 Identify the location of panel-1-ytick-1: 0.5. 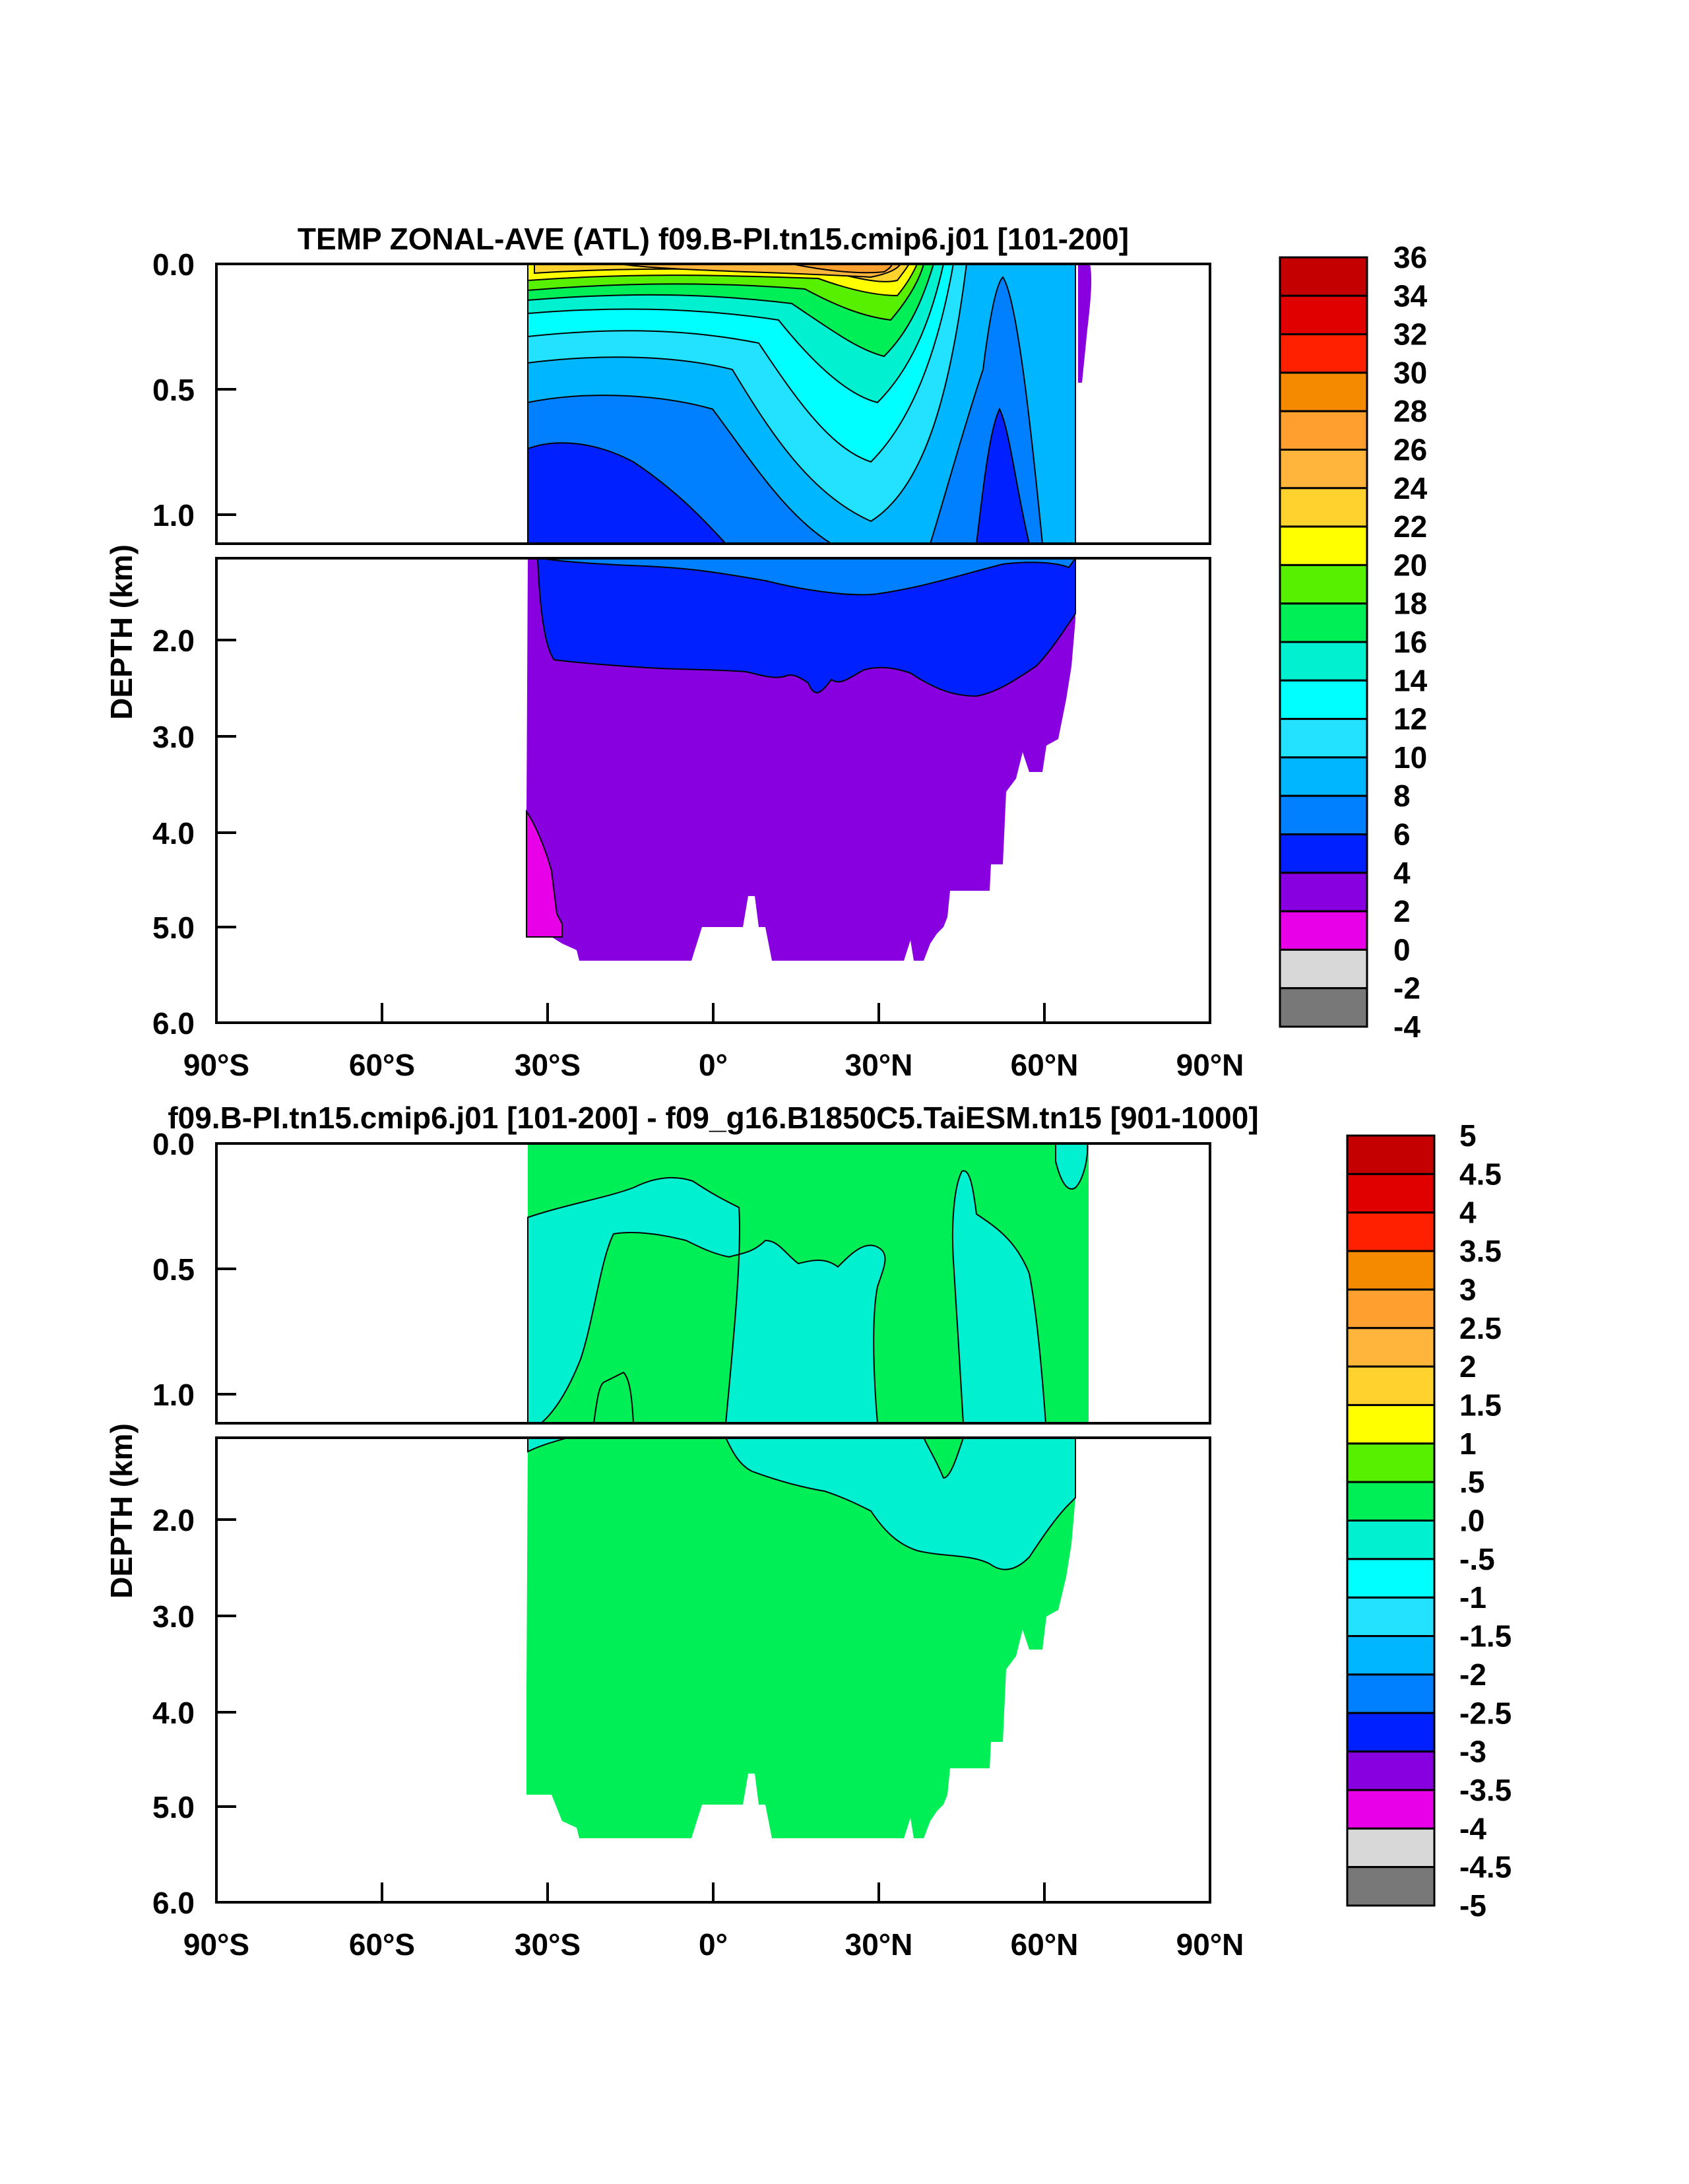
(173, 390).